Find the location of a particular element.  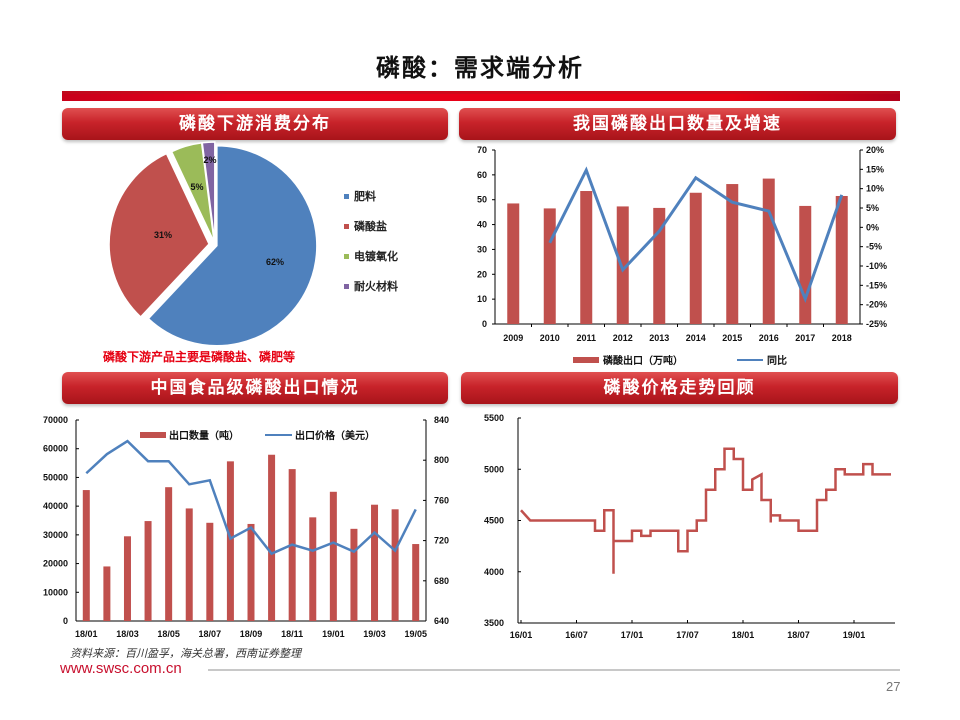

source-note: 资料来源：百川盈孚，海关总署，西南证券整理 is located at coordinates (185, 653).